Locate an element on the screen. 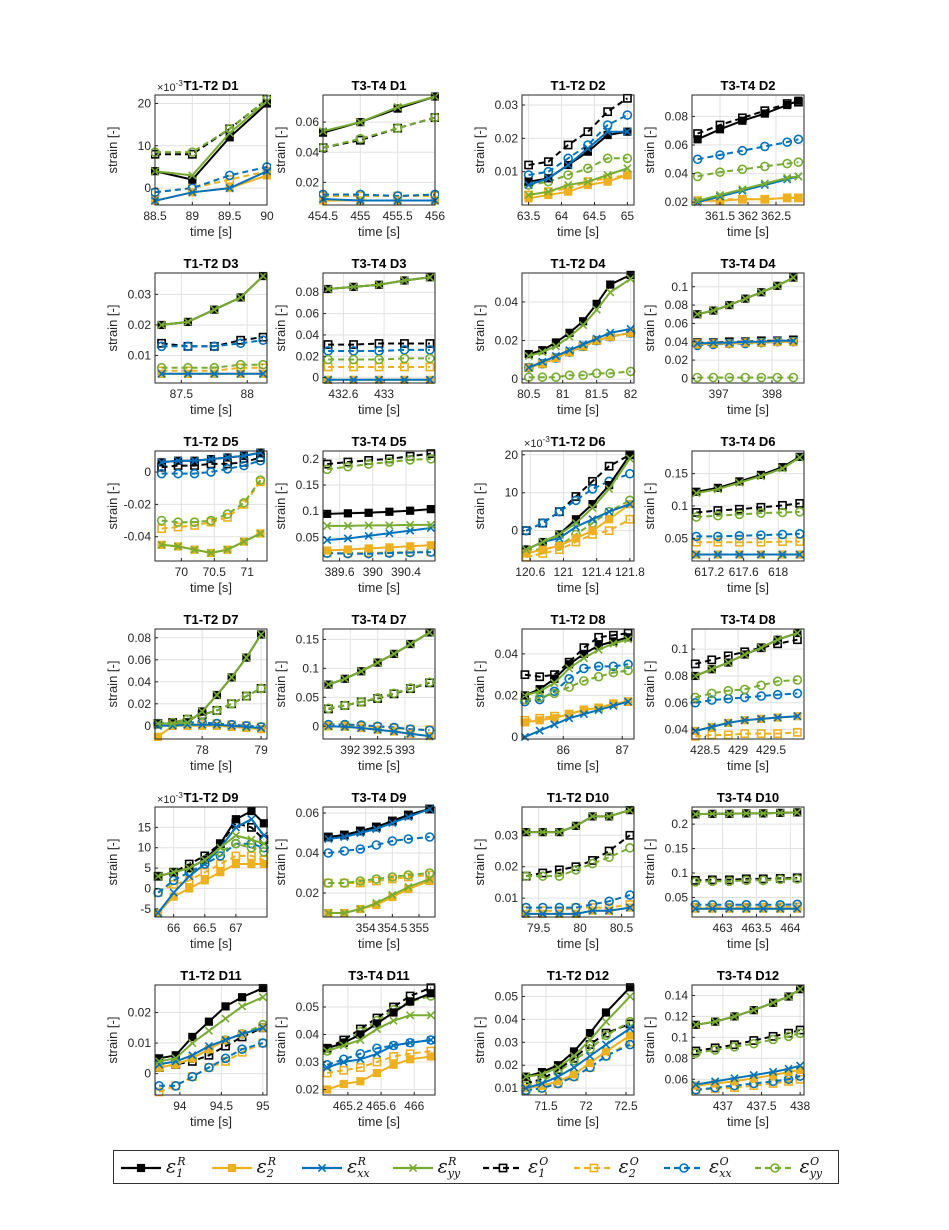 The image size is (949, 1230). series-line-e2O is located at coordinates (211, 182).